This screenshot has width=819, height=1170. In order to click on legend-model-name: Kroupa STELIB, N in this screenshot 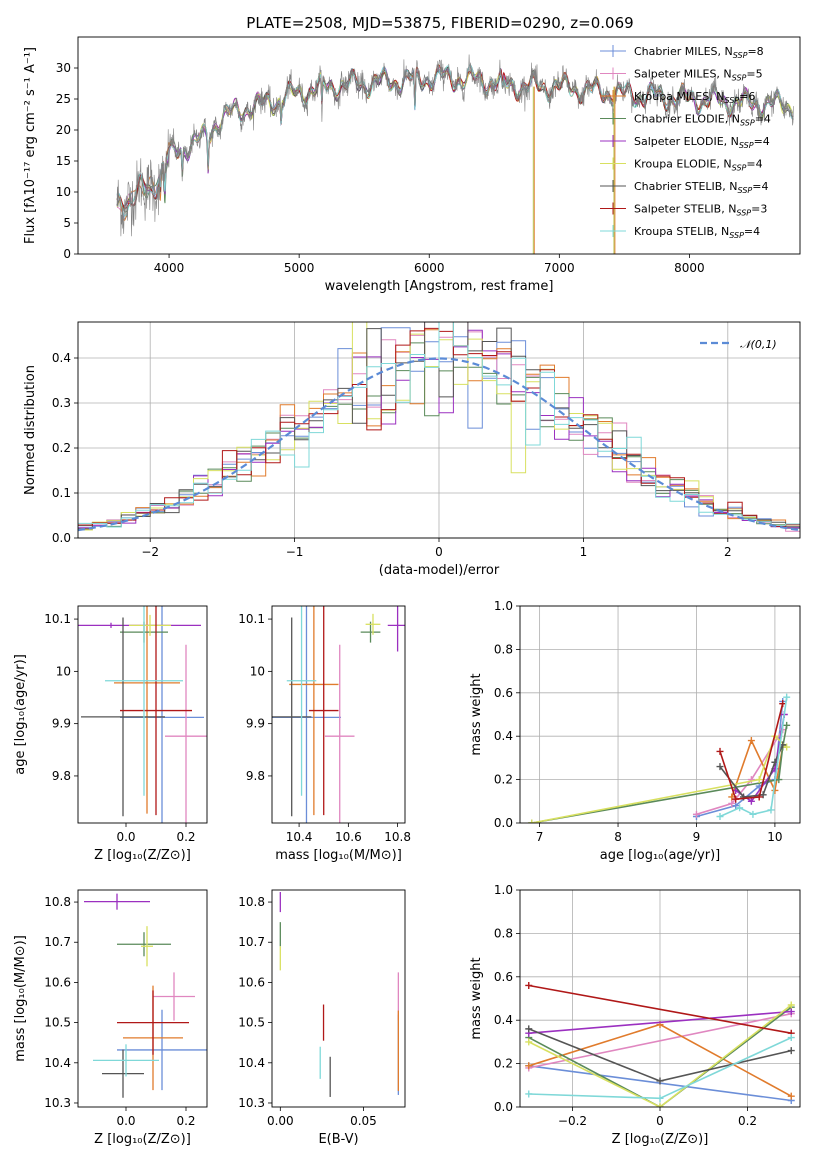, I will do `click(681, 231)`.